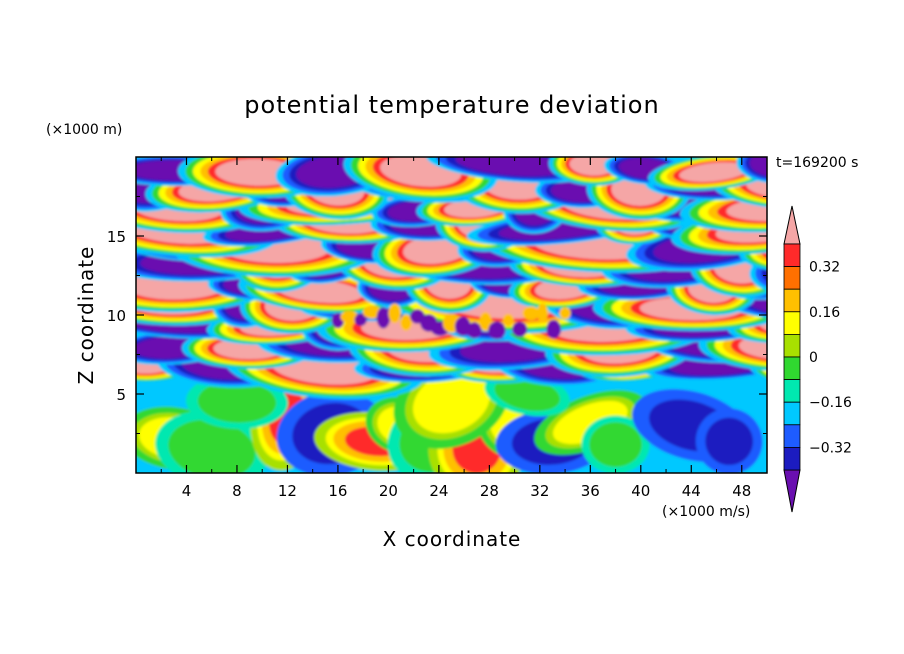 The image size is (904, 654). Describe the element at coordinates (287, 491) in the screenshot. I see `x-tick-label: 12` at that location.